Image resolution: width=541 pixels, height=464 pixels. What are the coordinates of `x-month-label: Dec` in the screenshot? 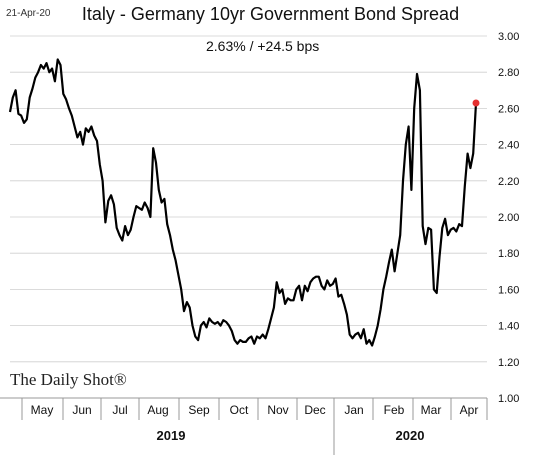 It's located at (314, 410).